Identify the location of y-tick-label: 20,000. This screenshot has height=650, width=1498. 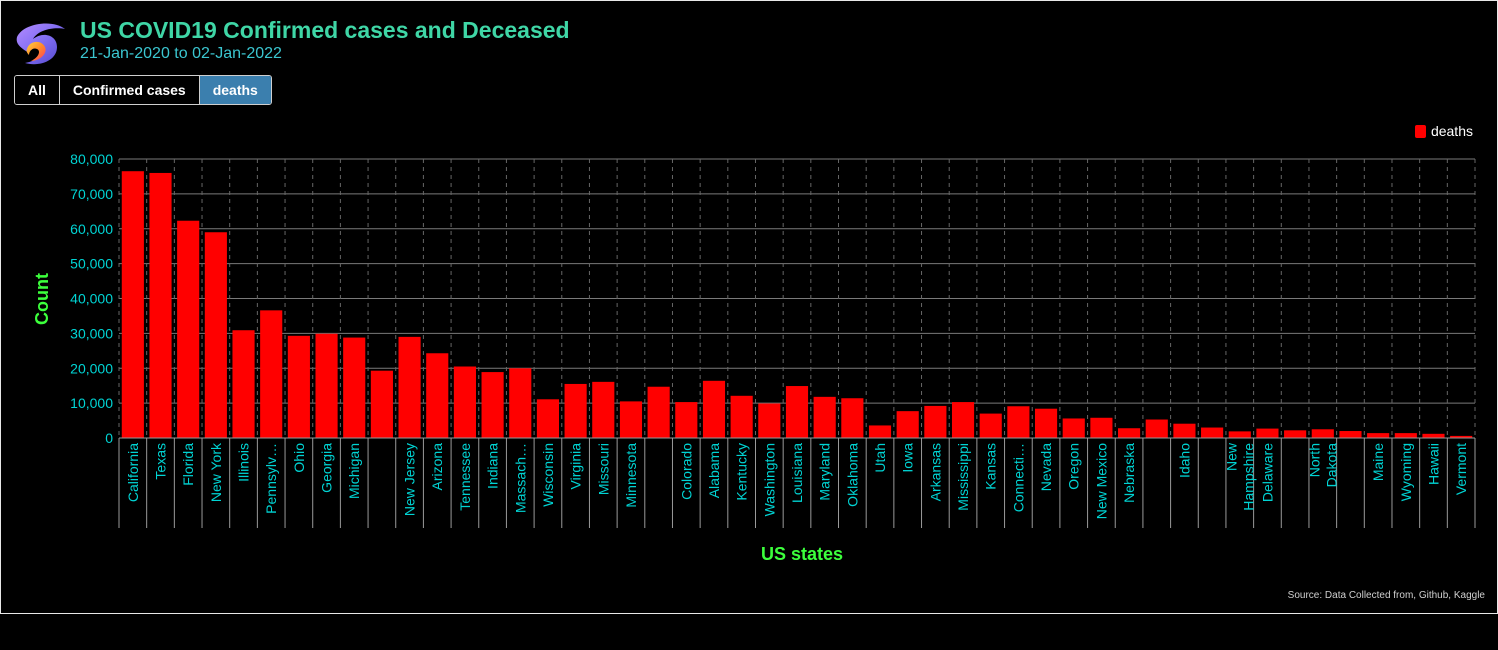
(91, 368).